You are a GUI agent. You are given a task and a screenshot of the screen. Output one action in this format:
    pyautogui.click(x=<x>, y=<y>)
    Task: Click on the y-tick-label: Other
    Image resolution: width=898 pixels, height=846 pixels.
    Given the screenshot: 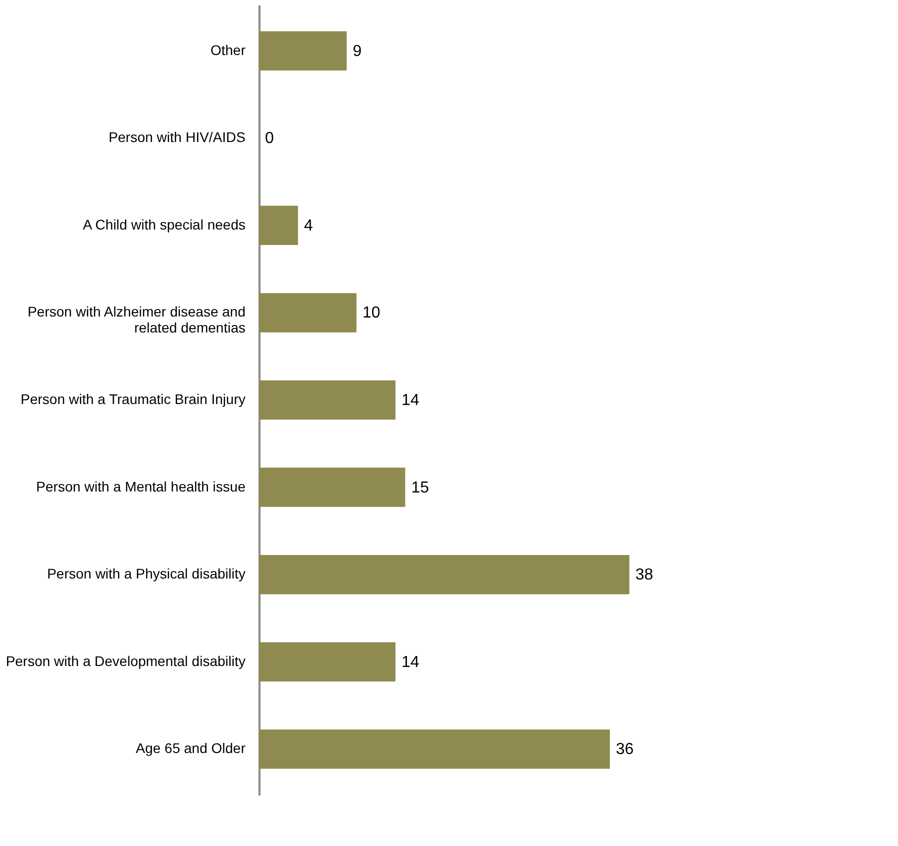 What is the action you would take?
    pyautogui.click(x=228, y=50)
    